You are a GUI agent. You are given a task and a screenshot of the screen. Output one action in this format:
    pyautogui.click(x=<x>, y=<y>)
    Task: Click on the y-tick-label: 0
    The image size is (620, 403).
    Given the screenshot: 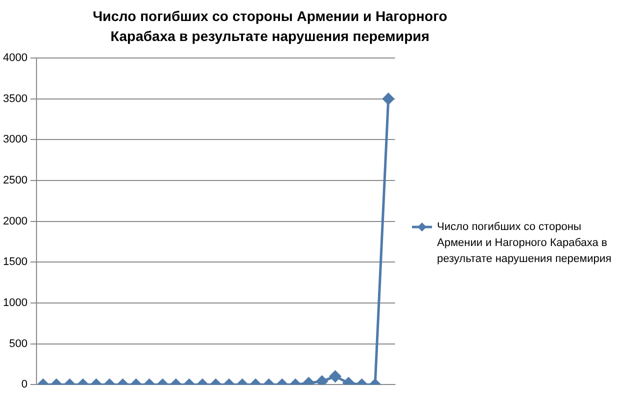 What is the action you would take?
    pyautogui.click(x=24, y=384)
    